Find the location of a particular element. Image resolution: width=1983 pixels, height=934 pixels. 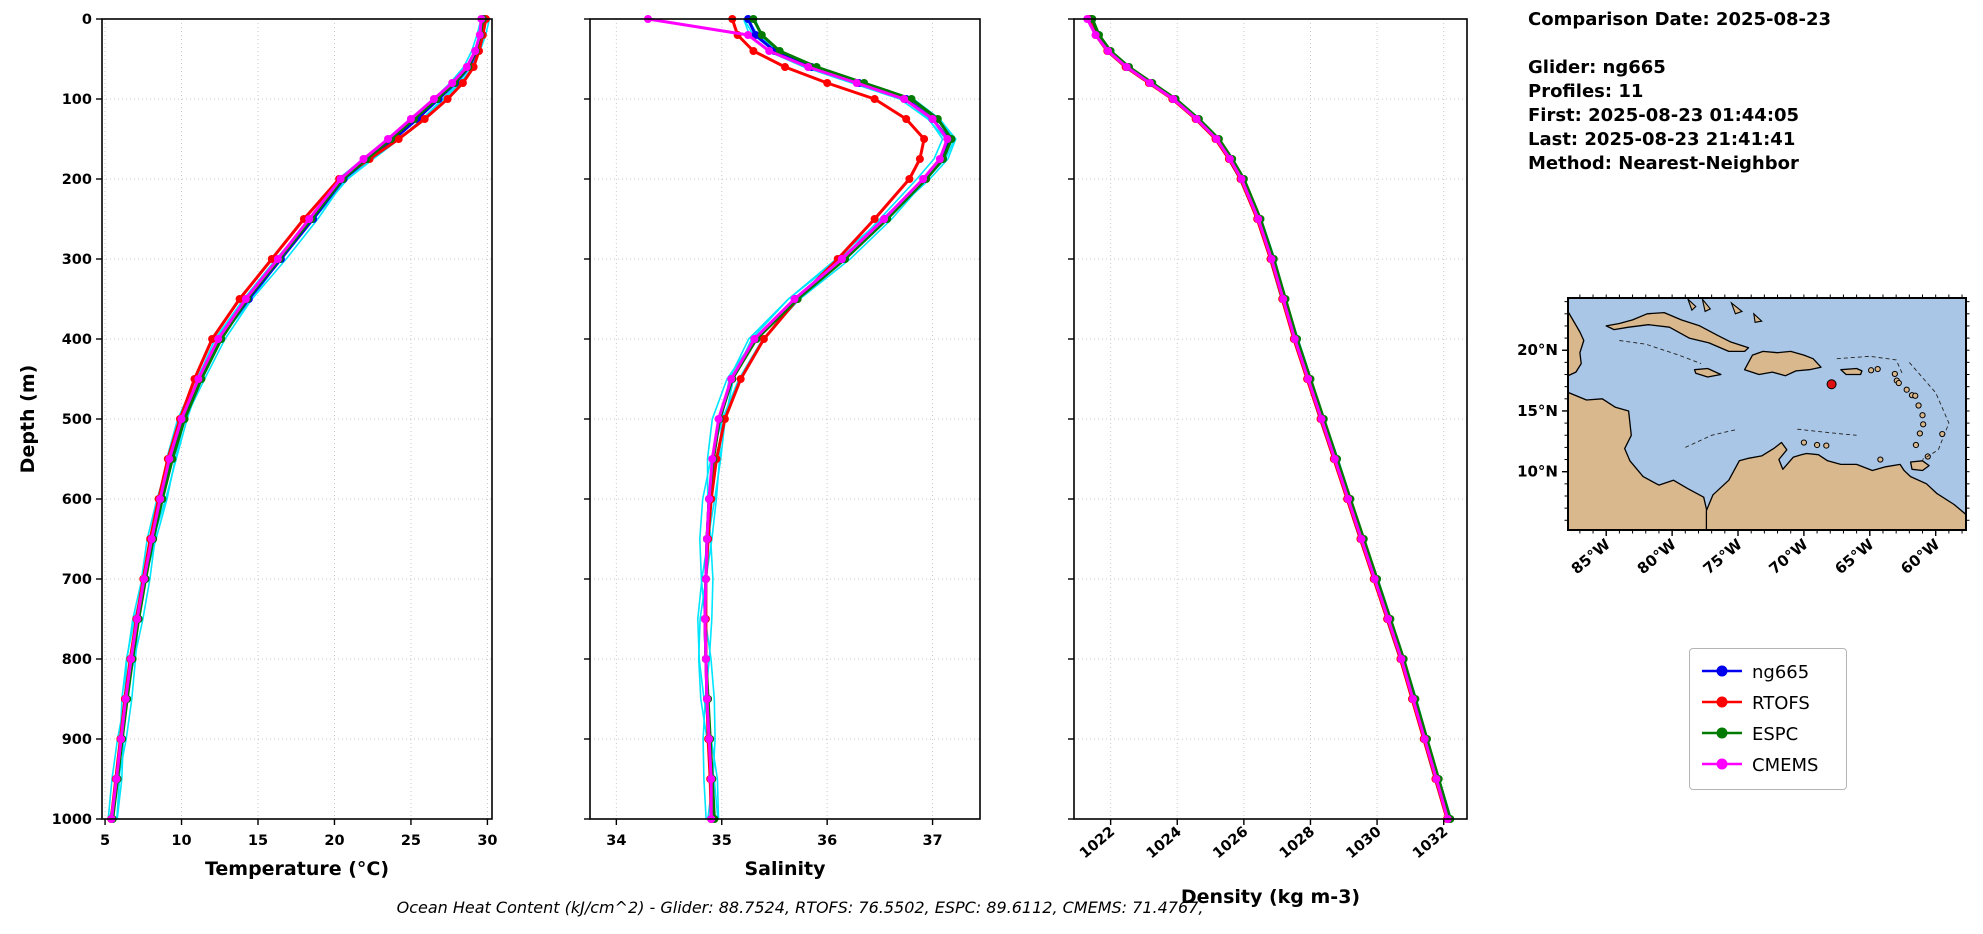

legend-label-ng665: ng665 is located at coordinates (1781, 672).